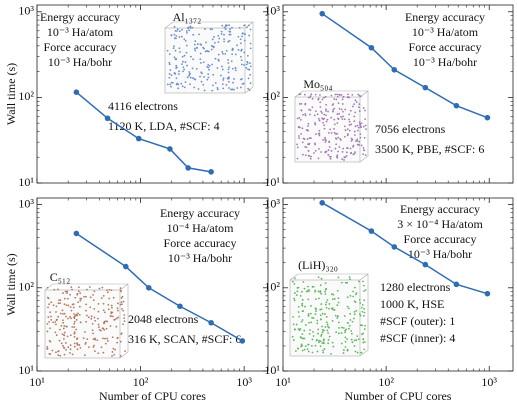 The image size is (517, 403). I want to click on x-tick-label: 10³, so click(244, 382).